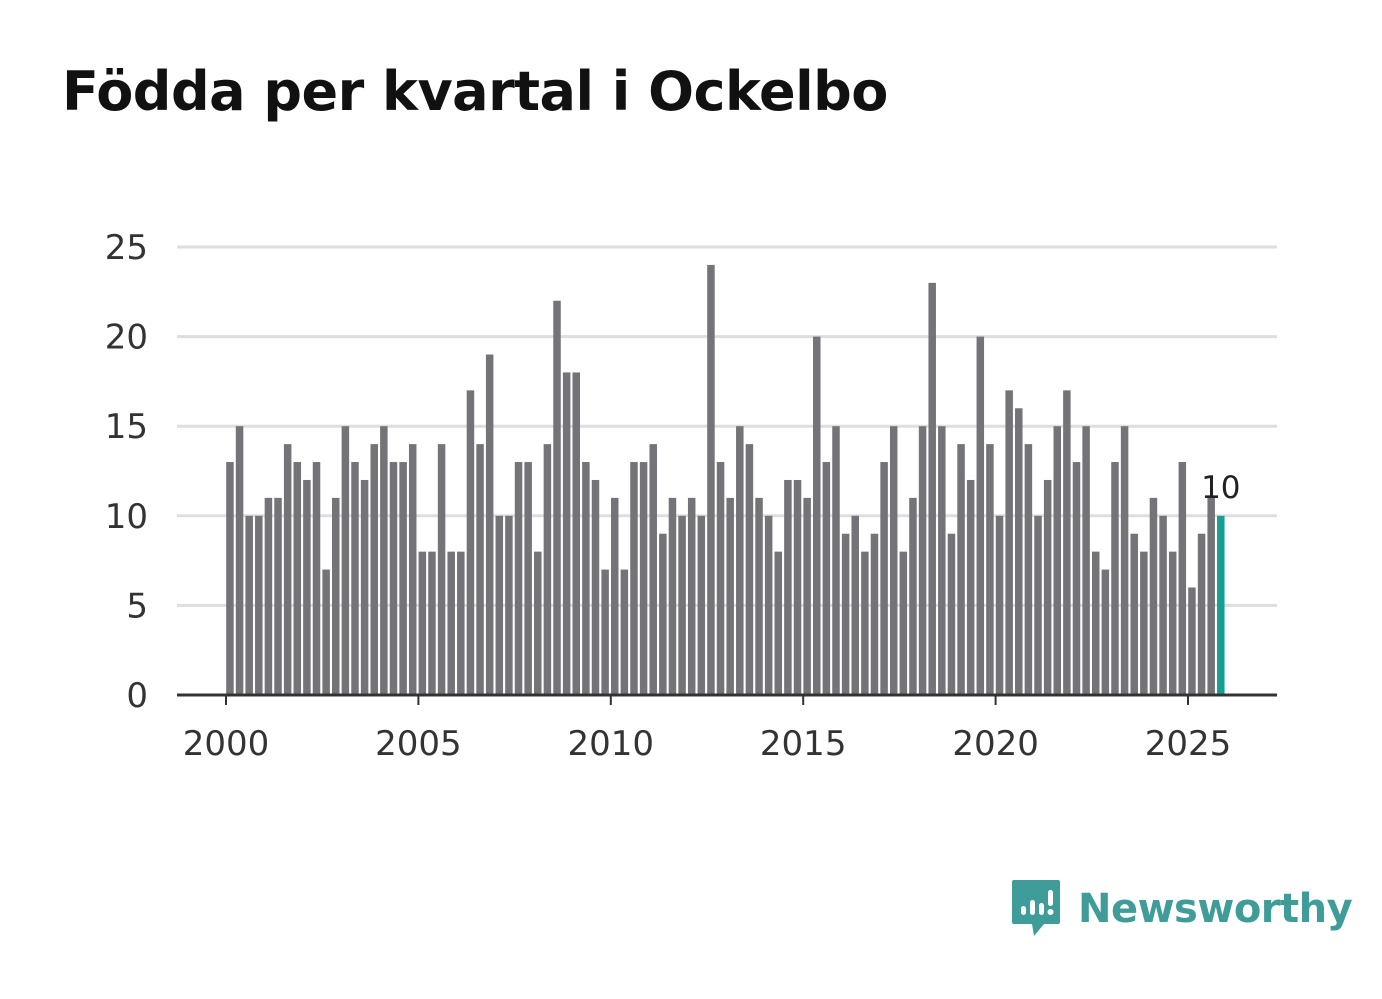 The height and width of the screenshot is (999, 1382). I want to click on latest-value-label: 10, so click(1220, 488).